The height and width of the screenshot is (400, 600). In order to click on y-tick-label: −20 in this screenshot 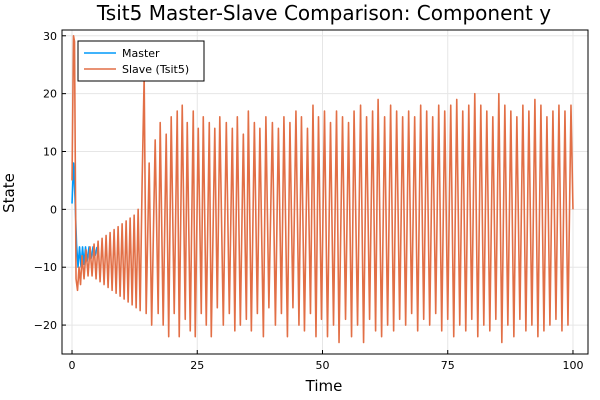, I will do `click(45, 325)`.